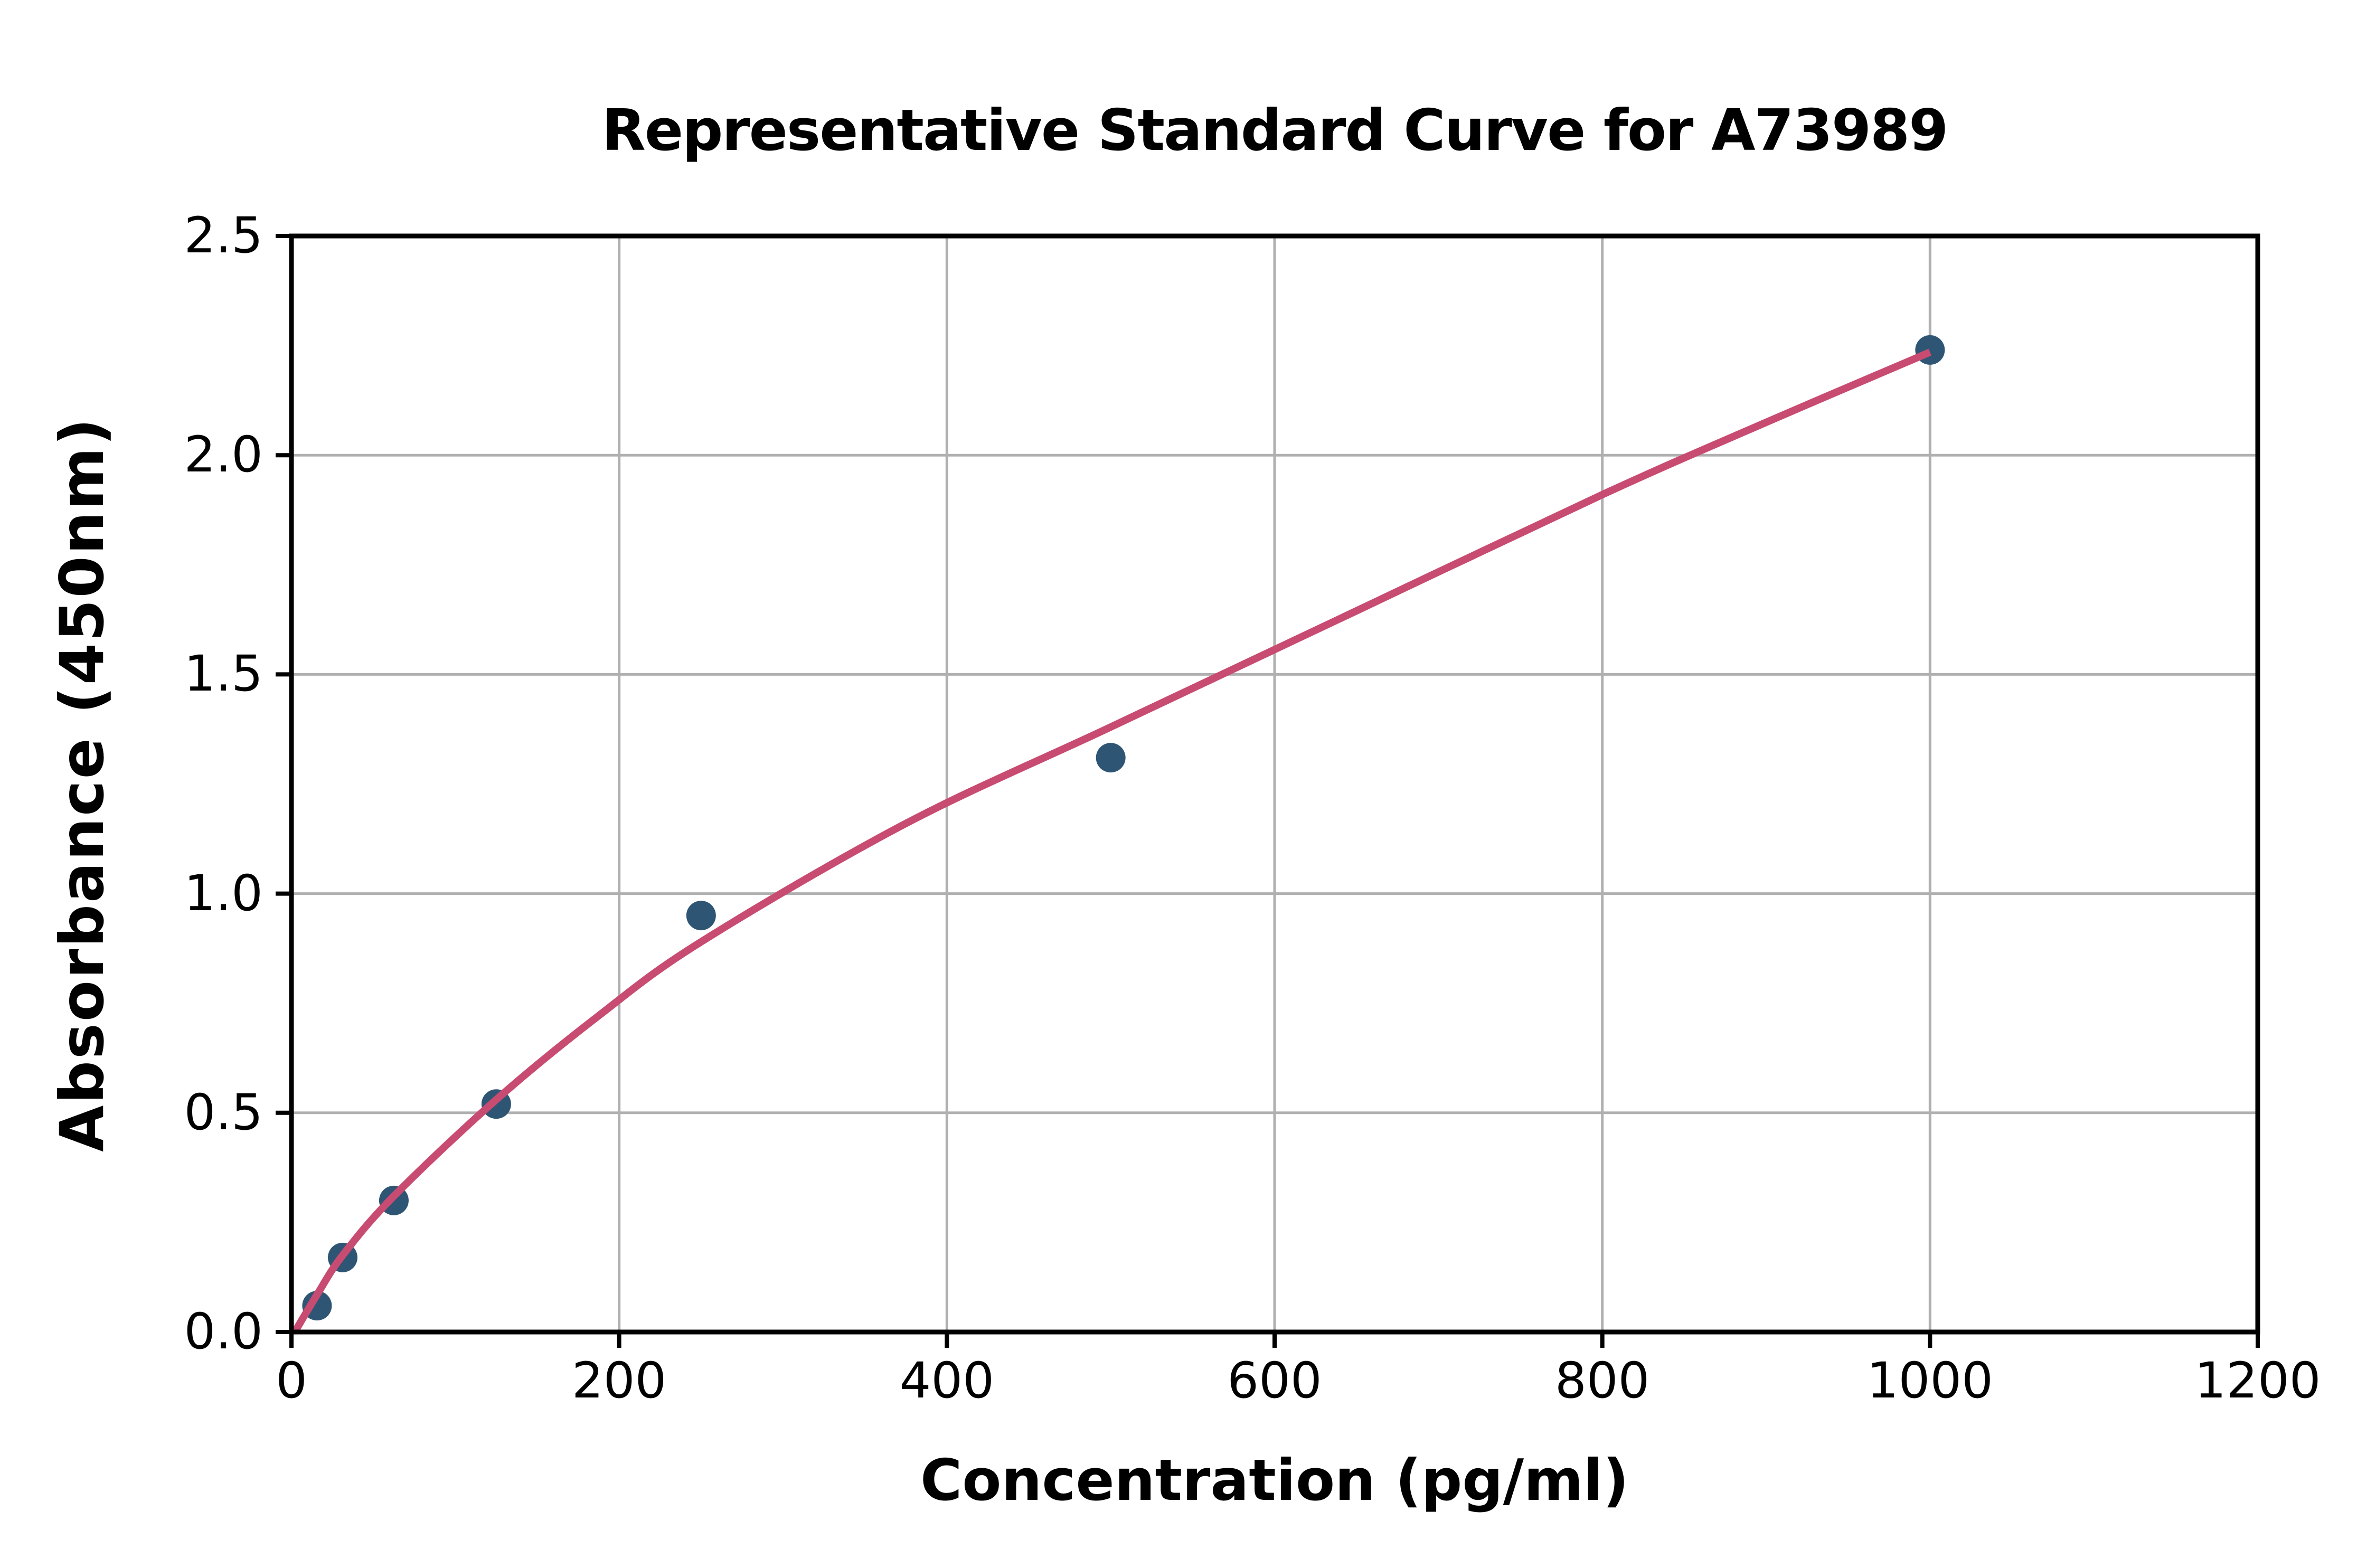  What do you see at coordinates (224, 674) in the screenshot?
I see `y-tick-label: 1.5` at bounding box center [224, 674].